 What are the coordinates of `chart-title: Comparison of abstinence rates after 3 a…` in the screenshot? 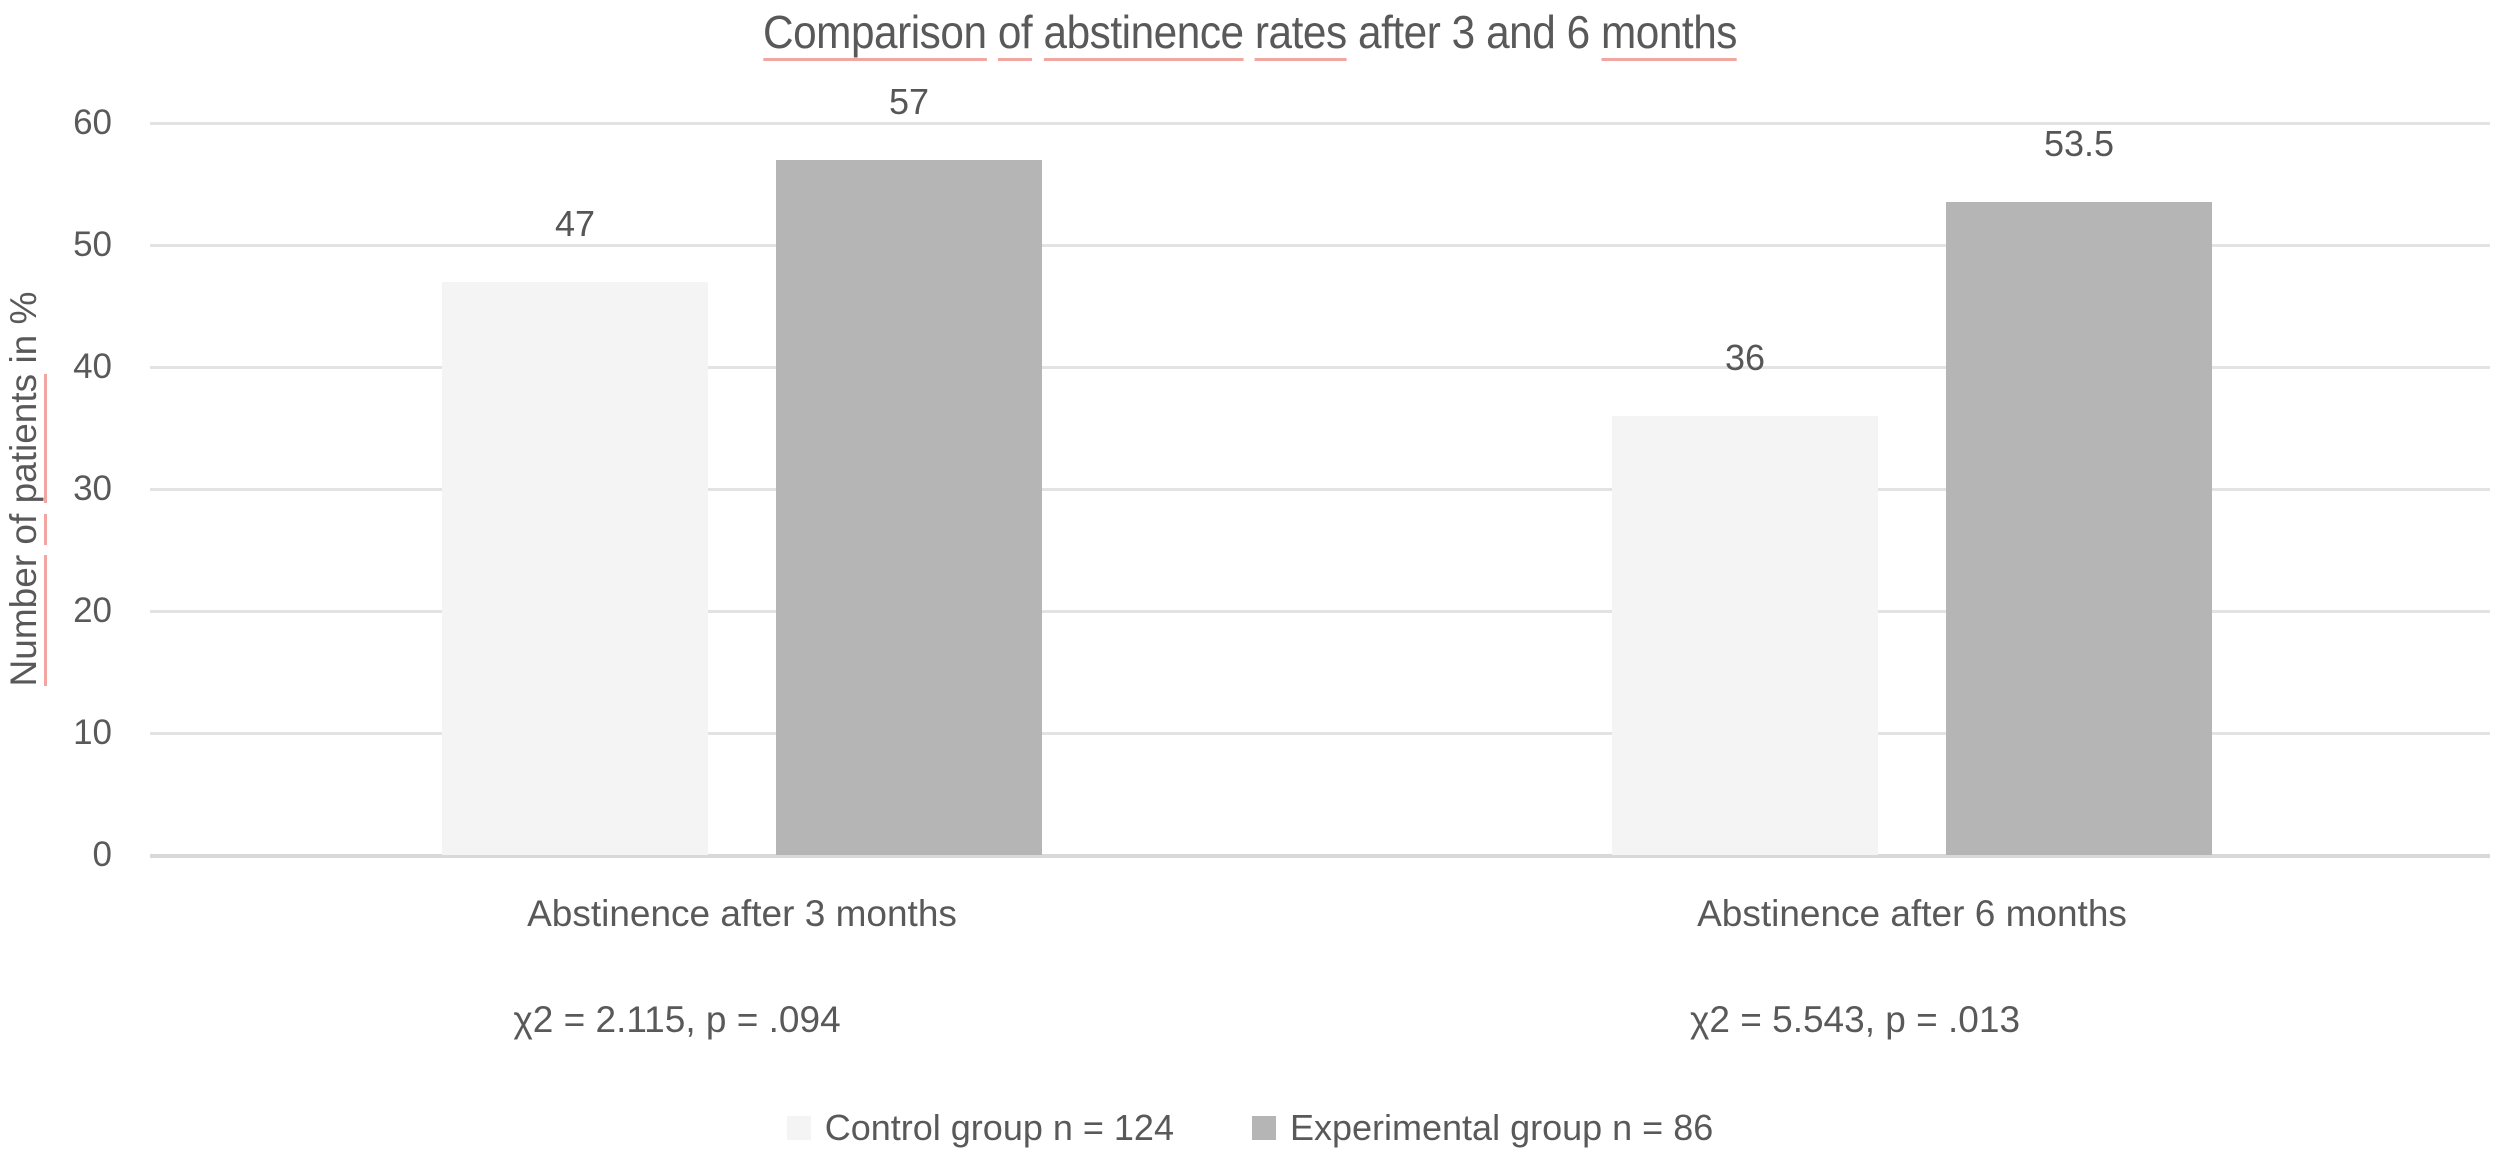 It's located at (1250, 32).